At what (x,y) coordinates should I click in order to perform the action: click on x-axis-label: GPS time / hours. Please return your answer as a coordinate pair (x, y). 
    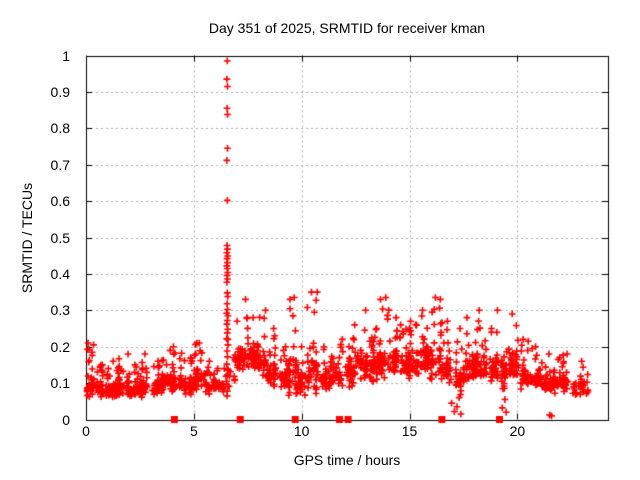
    Looking at the image, I should click on (347, 460).